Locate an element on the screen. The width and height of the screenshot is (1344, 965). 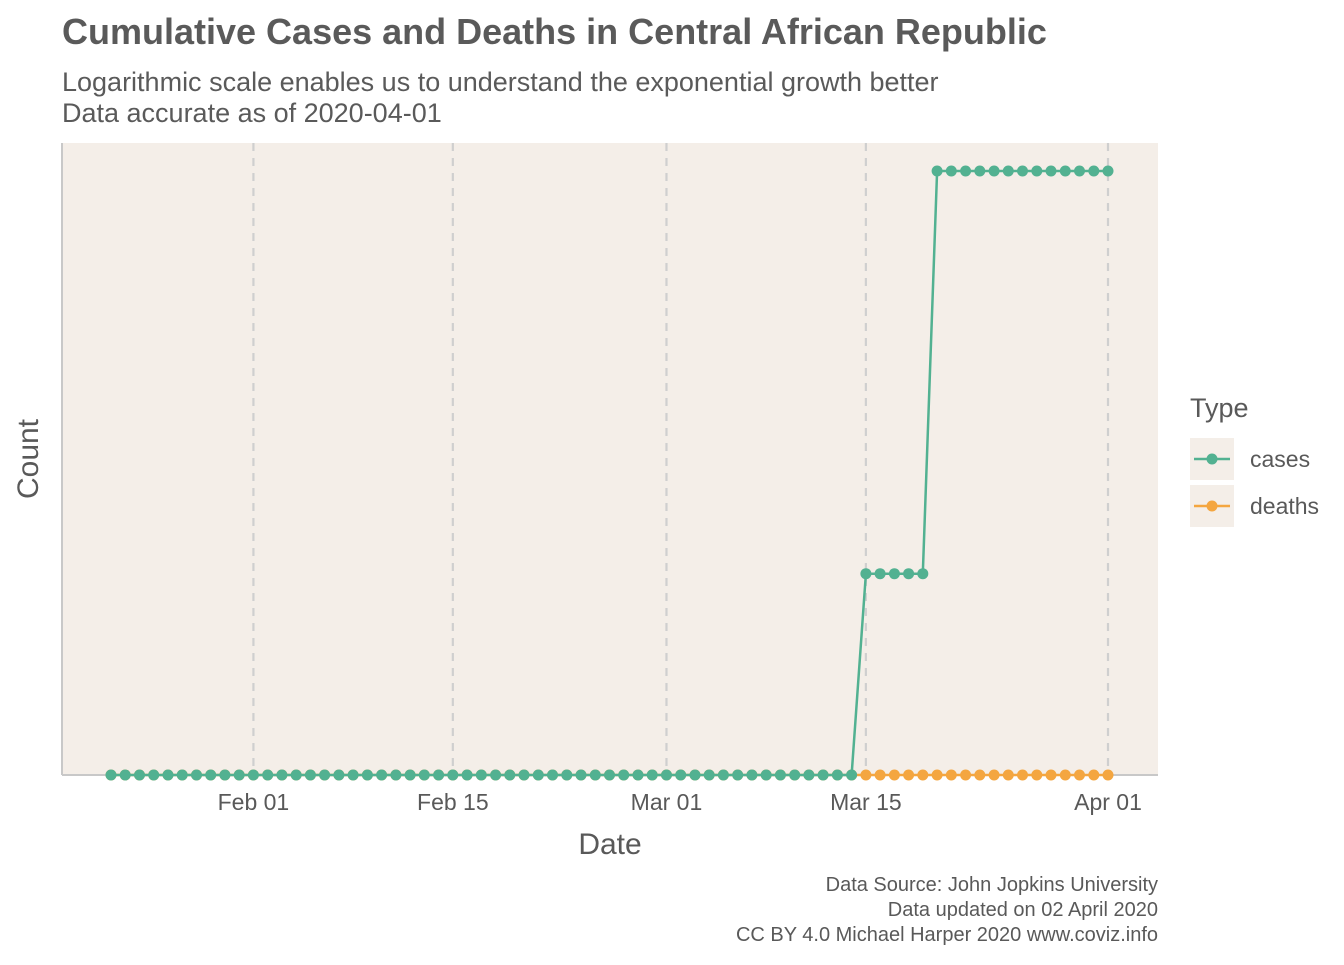
caption-line-2: Data updated on 02 April 2020 is located at coordinates (1023, 910).